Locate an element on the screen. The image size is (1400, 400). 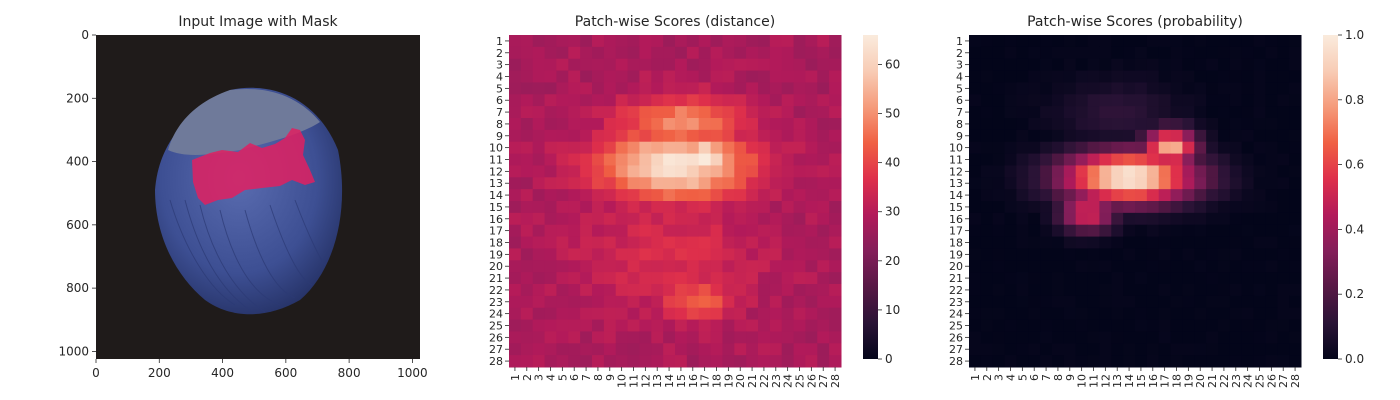
y-tick-label: 20 is located at coordinates (956, 266).